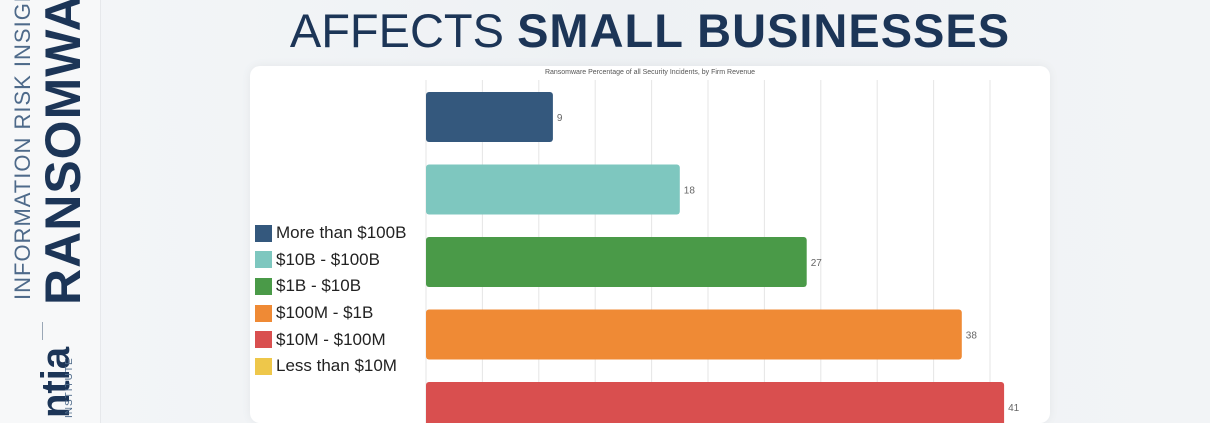  I want to click on side-divider, so click(42, 331).